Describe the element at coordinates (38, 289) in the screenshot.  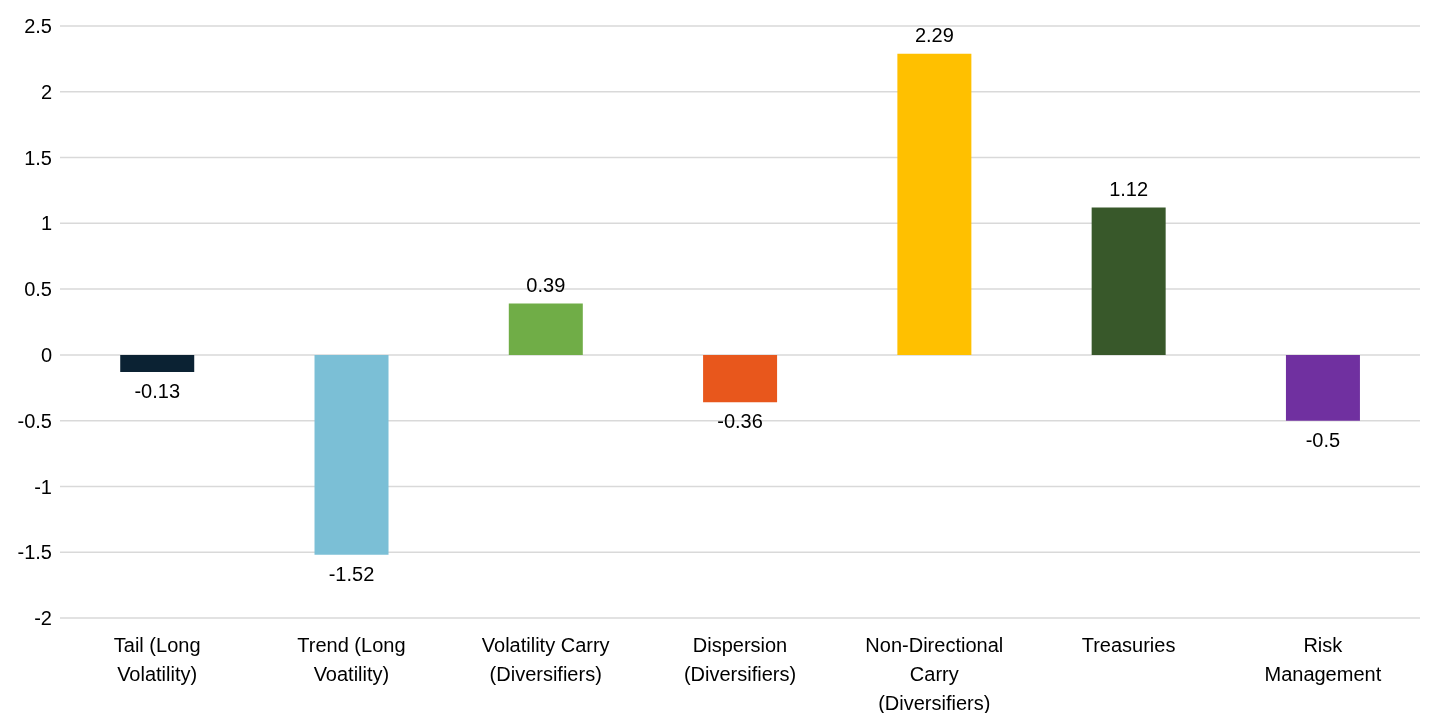
I see `y-tick-label: 0.5` at that location.